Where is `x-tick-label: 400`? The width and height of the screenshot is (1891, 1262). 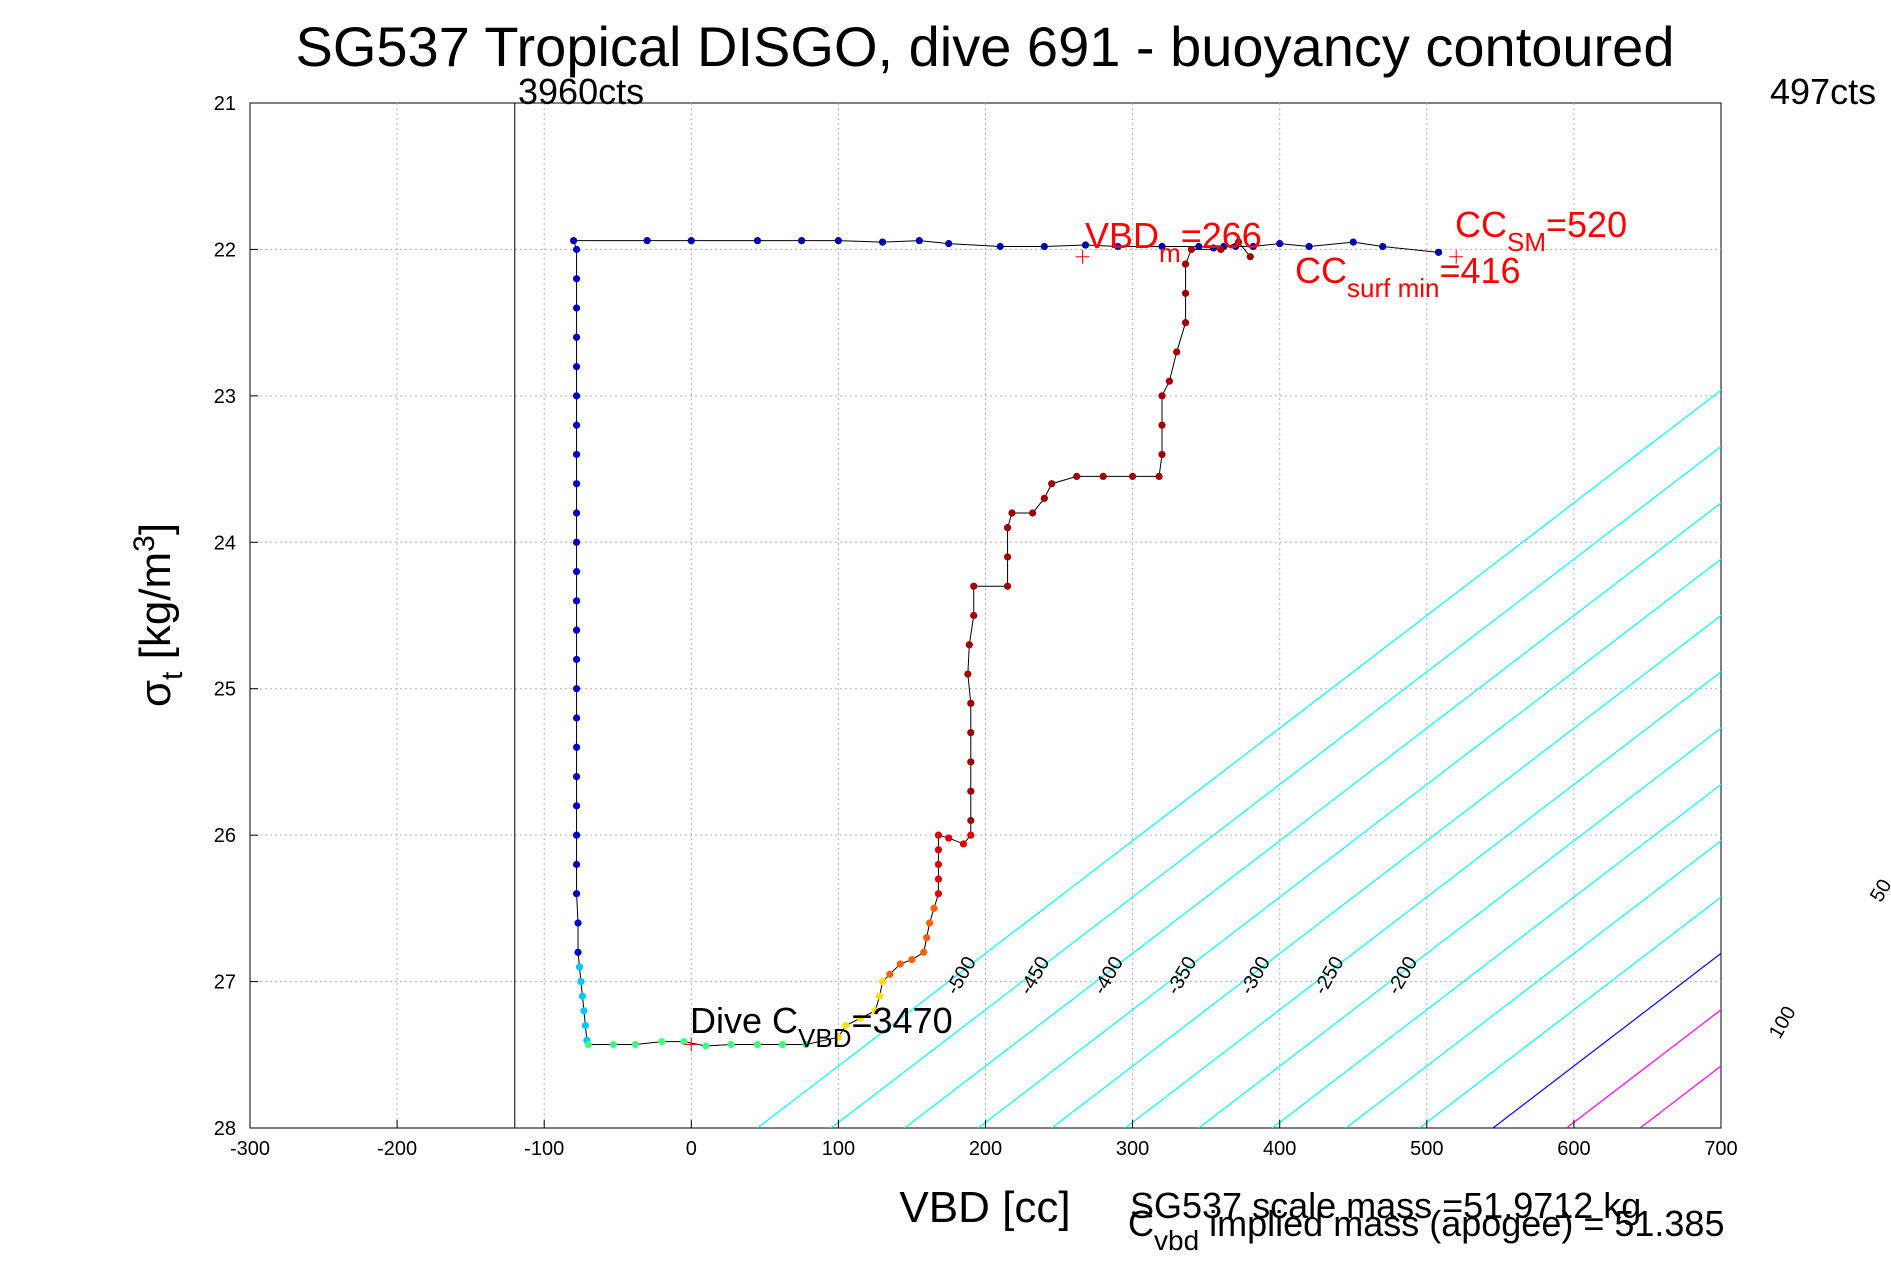 x-tick-label: 400 is located at coordinates (1279, 1149).